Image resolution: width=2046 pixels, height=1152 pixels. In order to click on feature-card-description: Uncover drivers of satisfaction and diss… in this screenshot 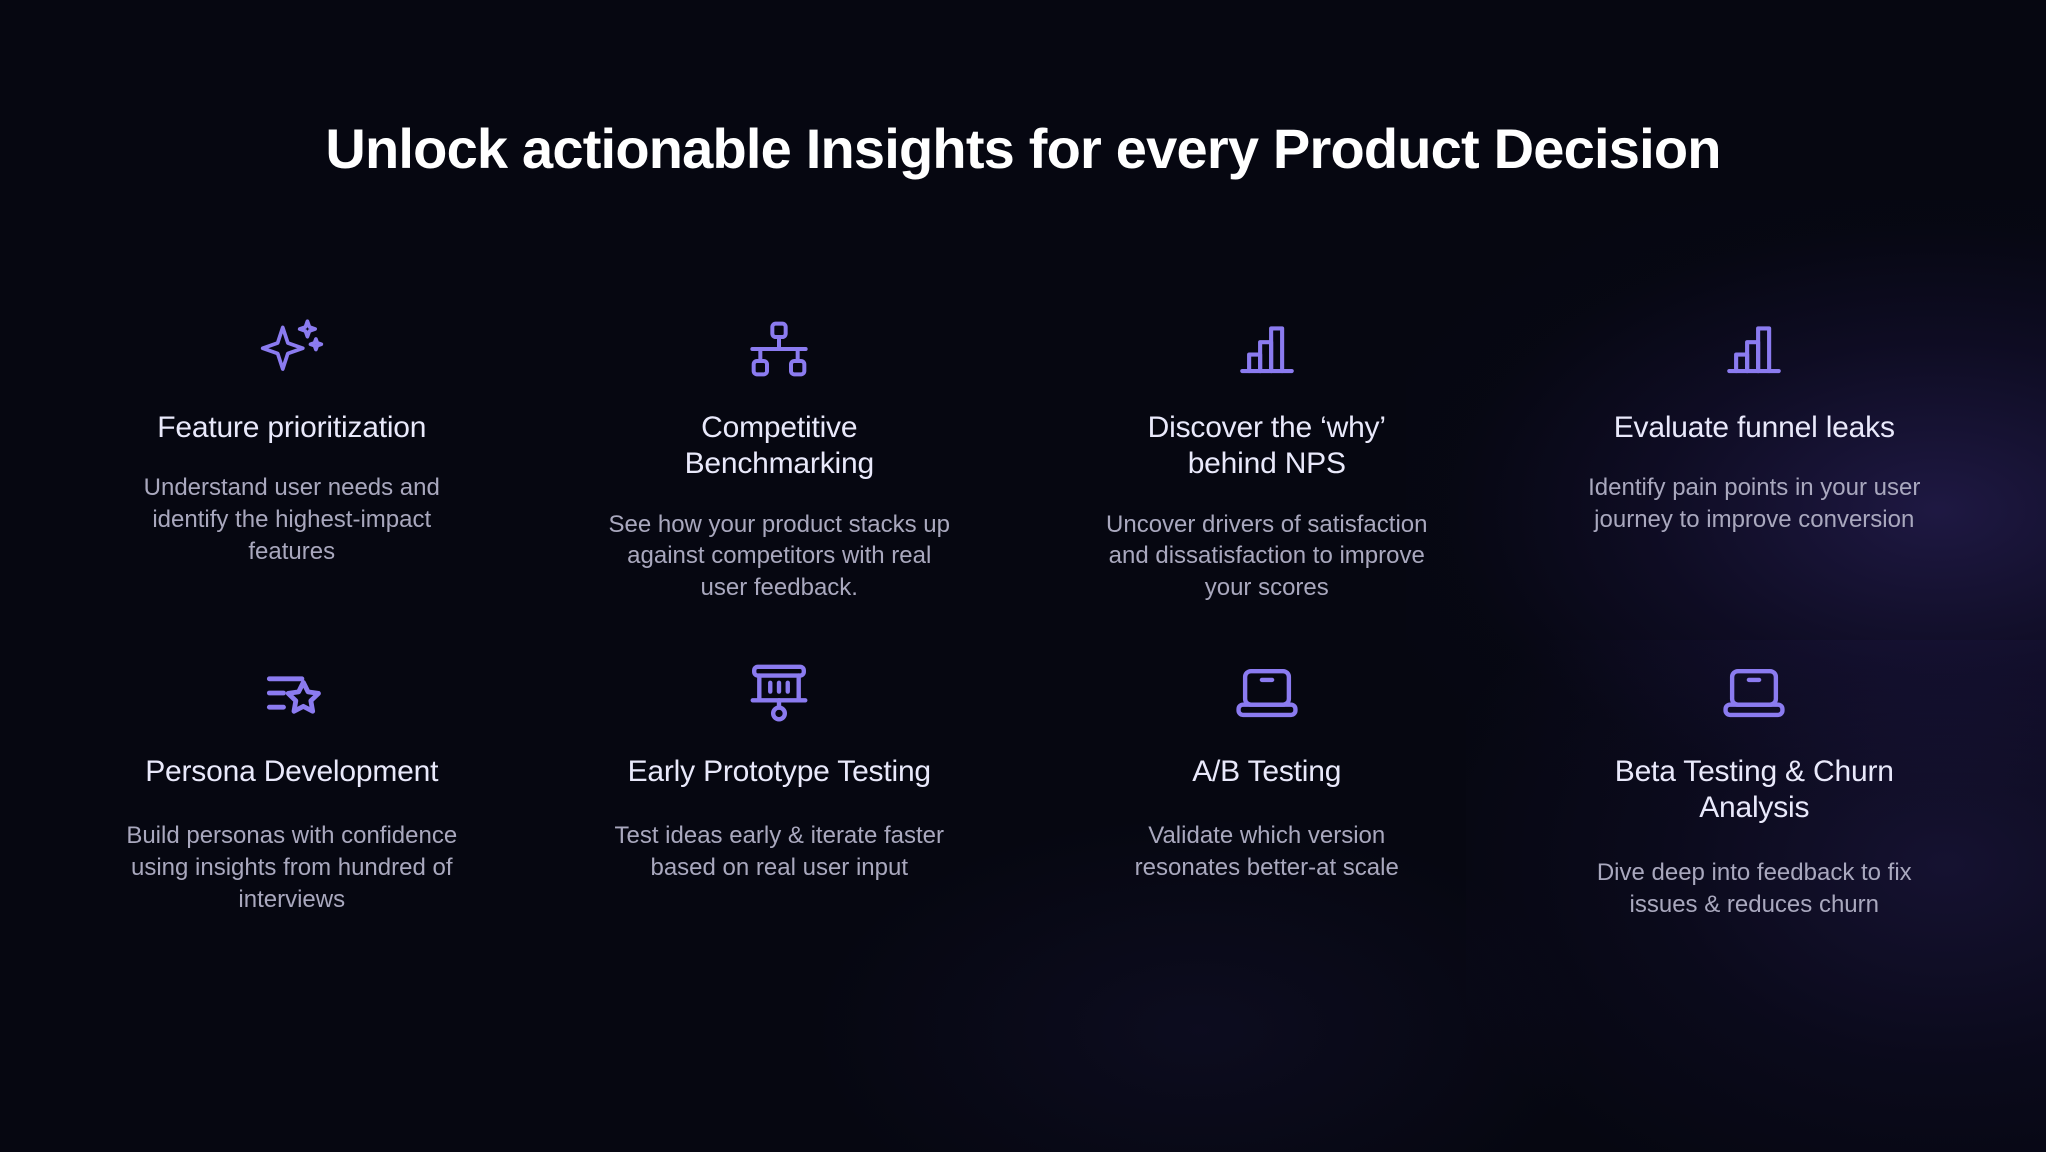, I will do `click(1267, 556)`.